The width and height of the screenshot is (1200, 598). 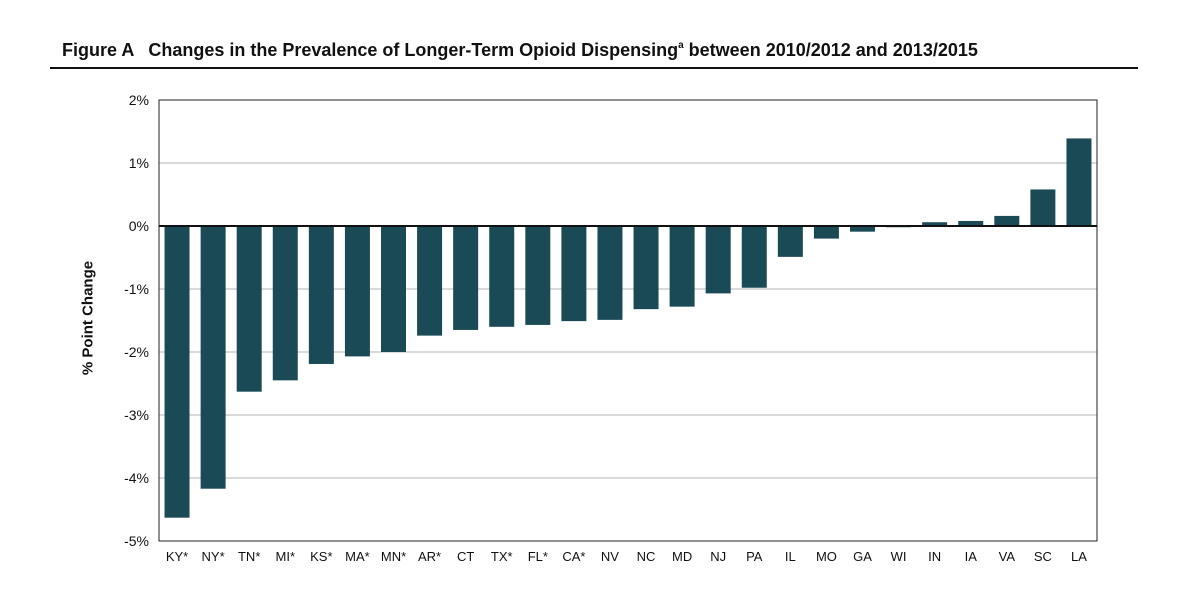 What do you see at coordinates (136, 541) in the screenshot?
I see `y-tick-label: -5%` at bounding box center [136, 541].